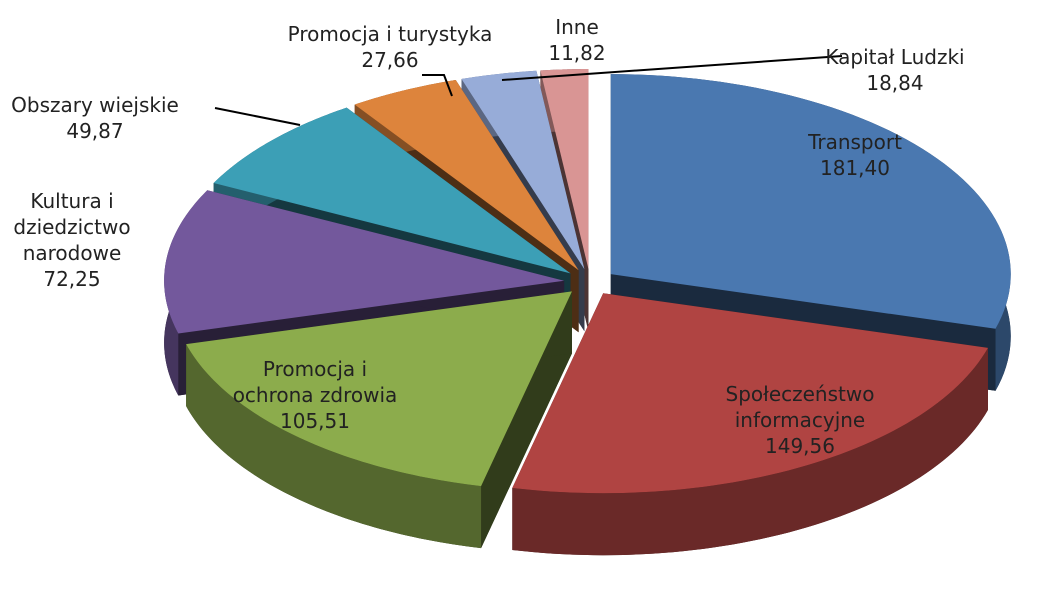 The width and height of the screenshot is (1042, 601). What do you see at coordinates (577, 40) in the screenshot?
I see `data-label: Inne 11,82` at bounding box center [577, 40].